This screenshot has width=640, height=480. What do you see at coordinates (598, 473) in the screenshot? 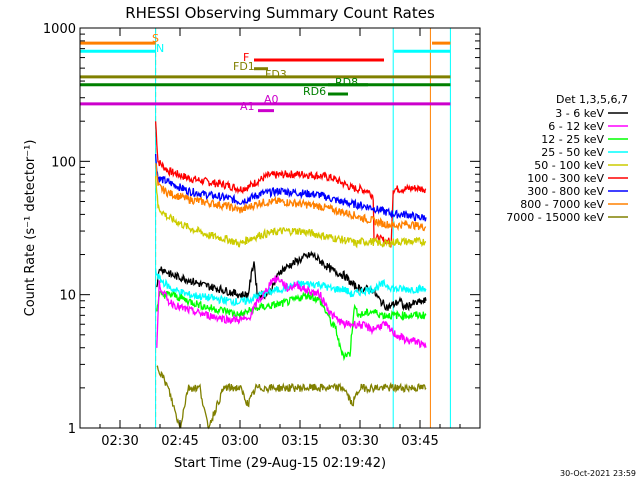
I see `footer-timestamp: 30-Oct-2021 23:59` at bounding box center [598, 473].